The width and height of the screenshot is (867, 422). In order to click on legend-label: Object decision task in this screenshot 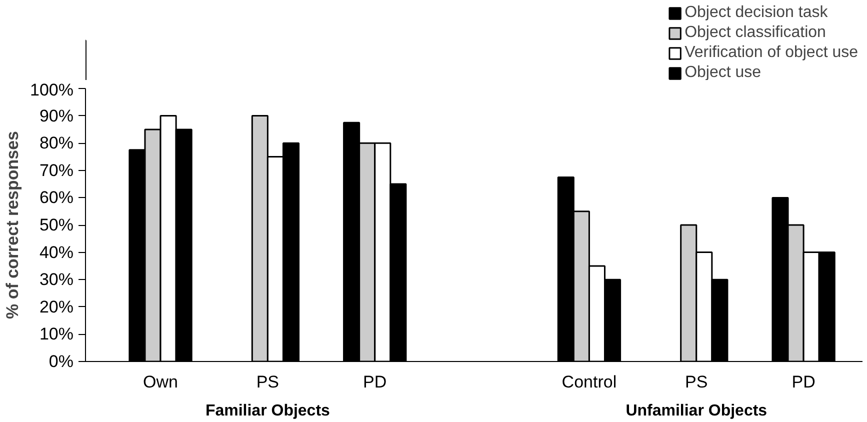, I will do `click(756, 13)`.